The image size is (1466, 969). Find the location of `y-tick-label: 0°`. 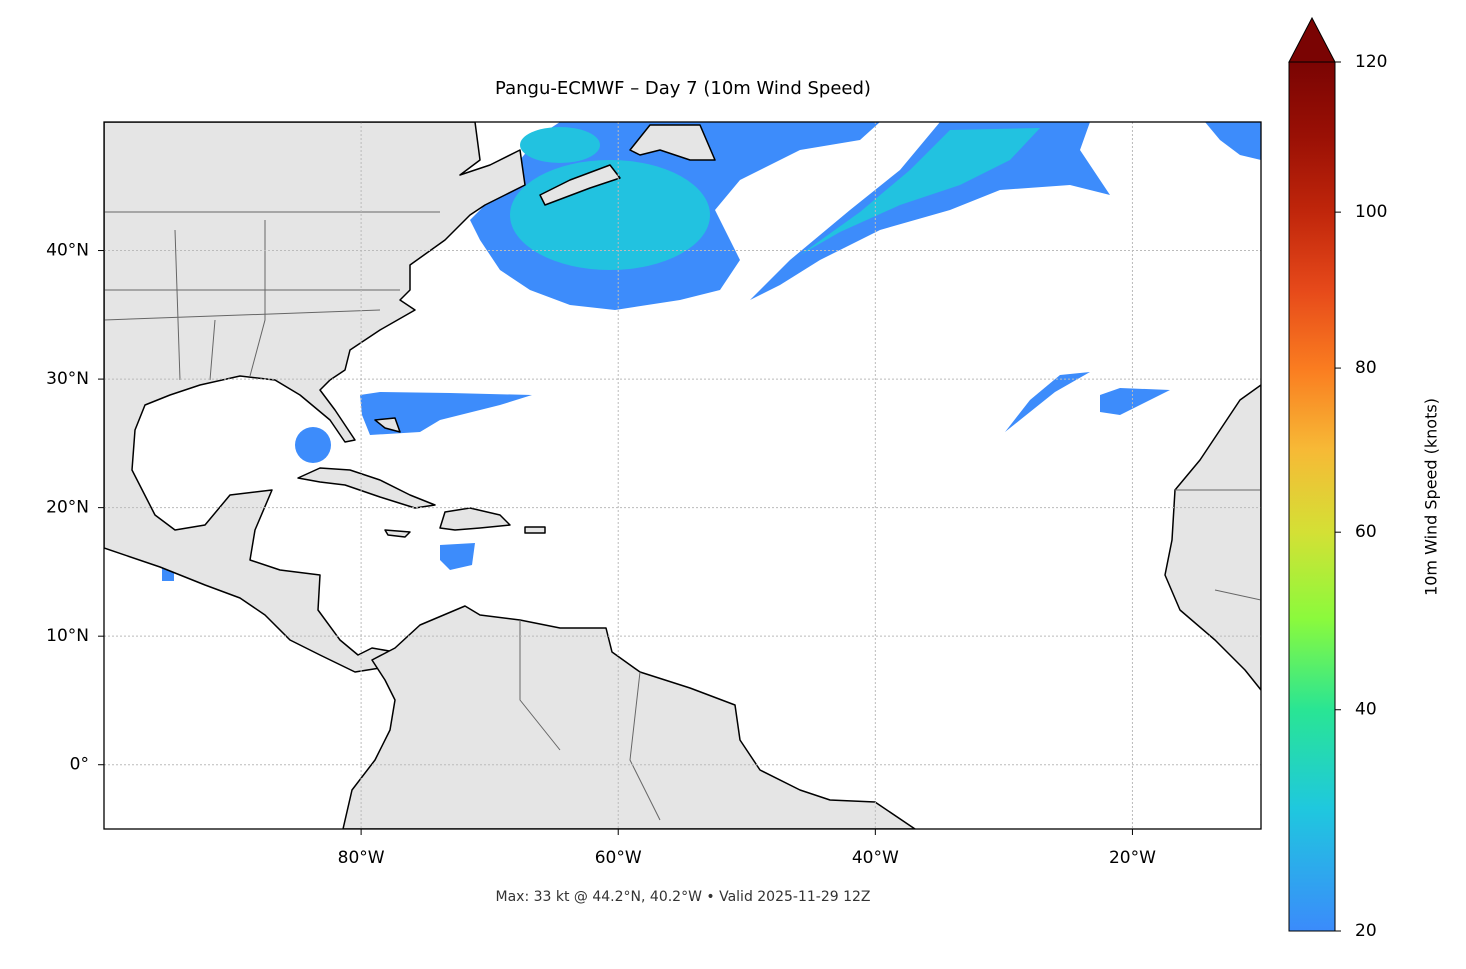

y-tick-label: 0° is located at coordinates (79, 765).